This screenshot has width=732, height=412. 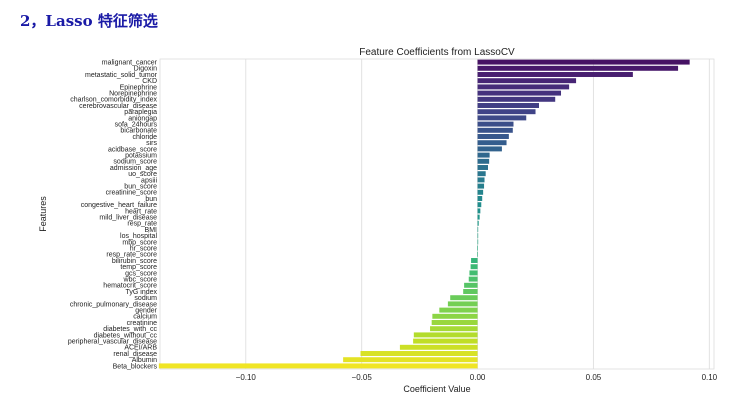 I want to click on x-tick-label: 0.00, so click(x=478, y=377).